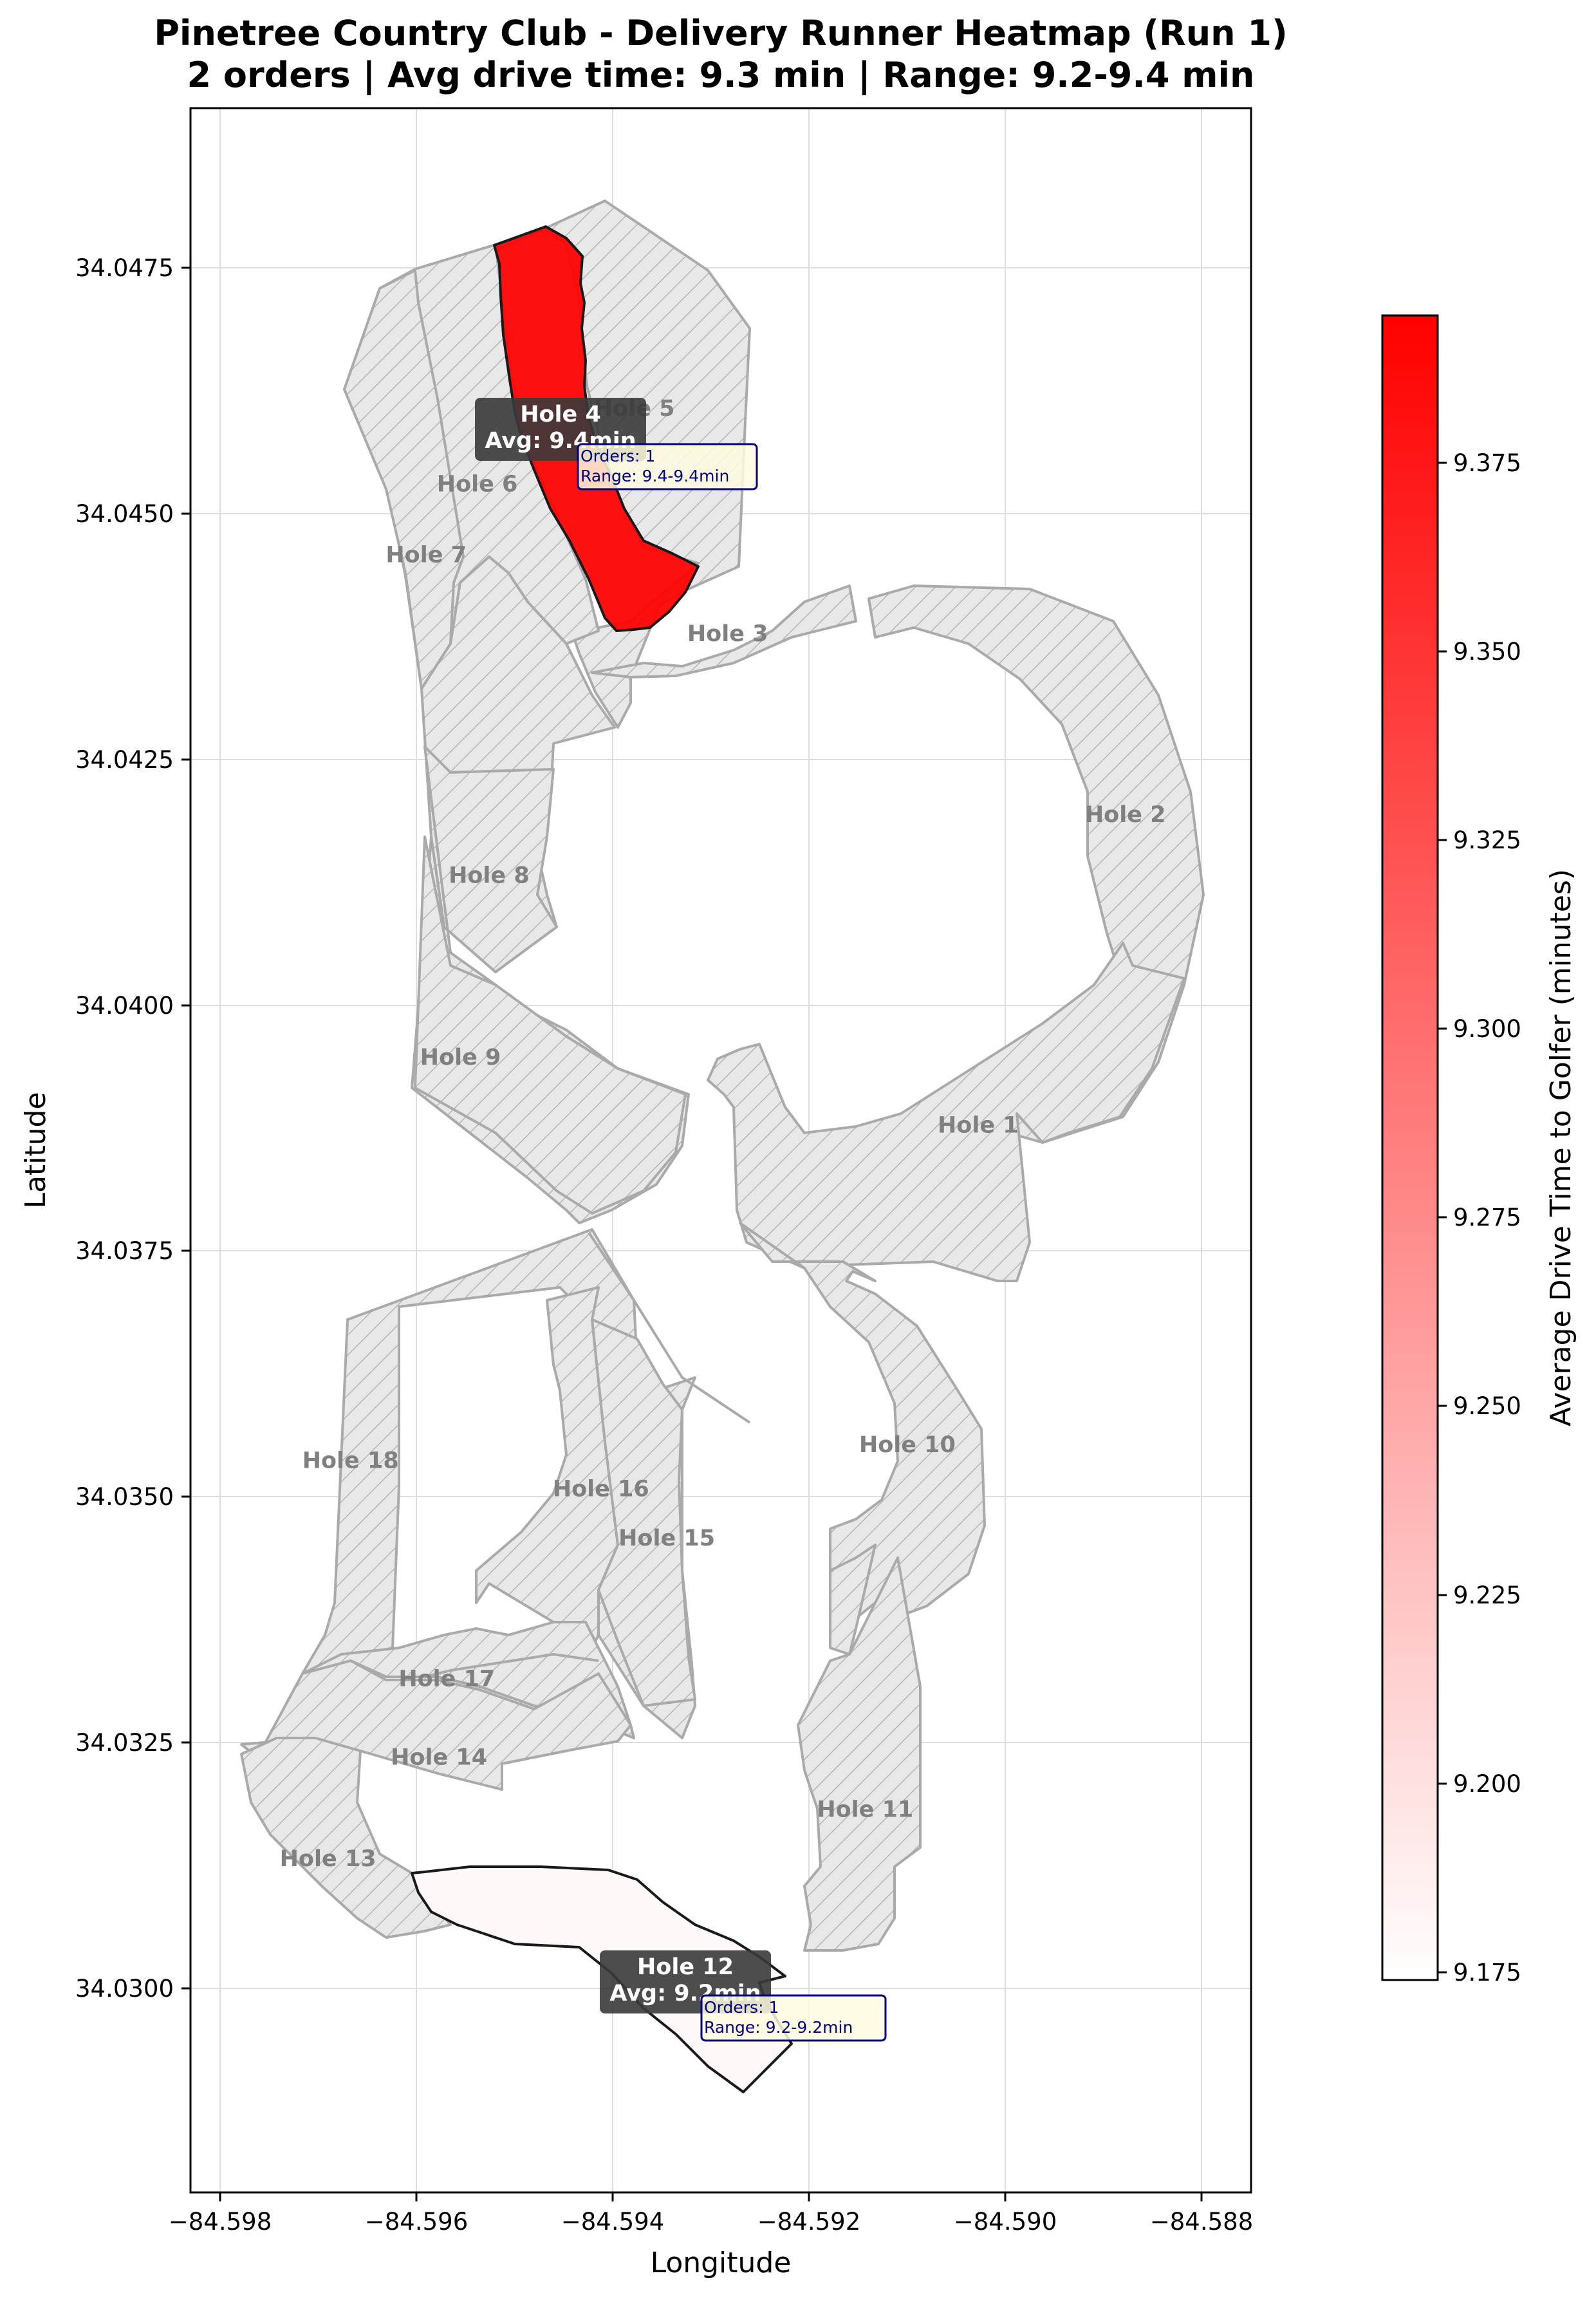 Image resolution: width=1596 pixels, height=2298 pixels. What do you see at coordinates (865, 1810) in the screenshot?
I see `hole-label-hole-11: Hole 11` at bounding box center [865, 1810].